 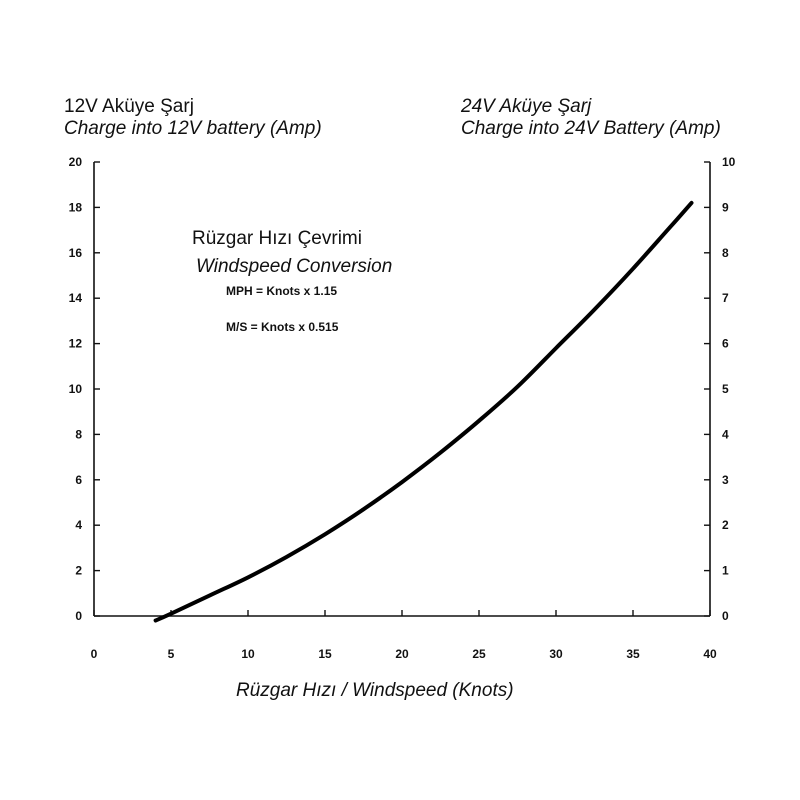 What do you see at coordinates (402, 654) in the screenshot?
I see `x-tick-label: 20` at bounding box center [402, 654].